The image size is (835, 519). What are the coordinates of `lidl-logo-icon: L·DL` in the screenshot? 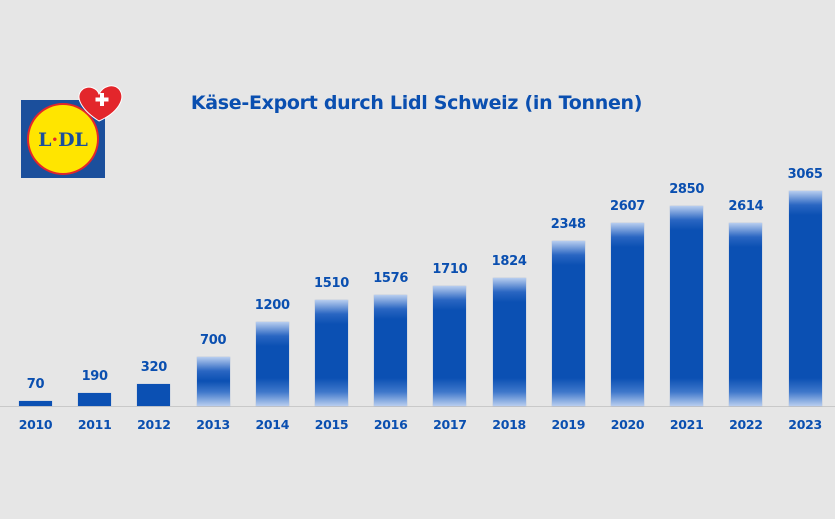 It's located at (72, 131).